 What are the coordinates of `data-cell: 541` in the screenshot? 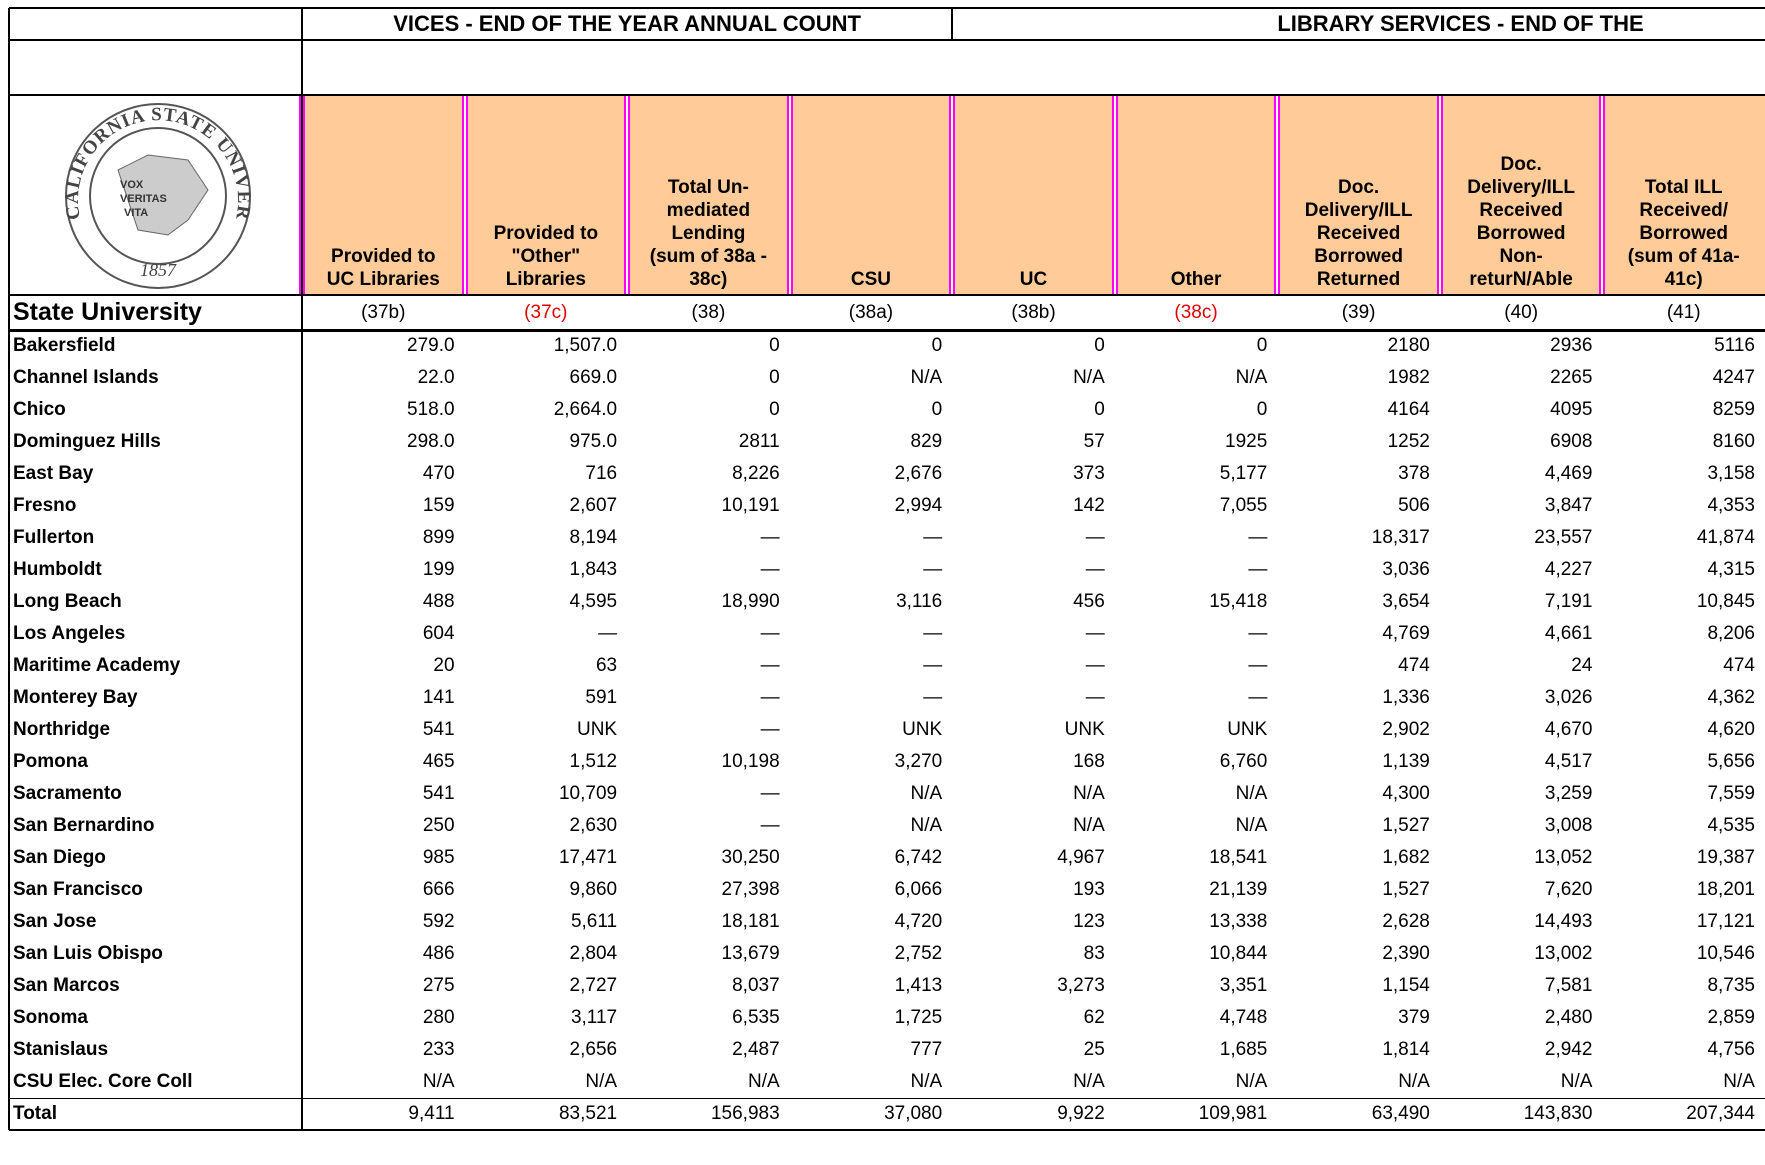 It's located at (438, 729).